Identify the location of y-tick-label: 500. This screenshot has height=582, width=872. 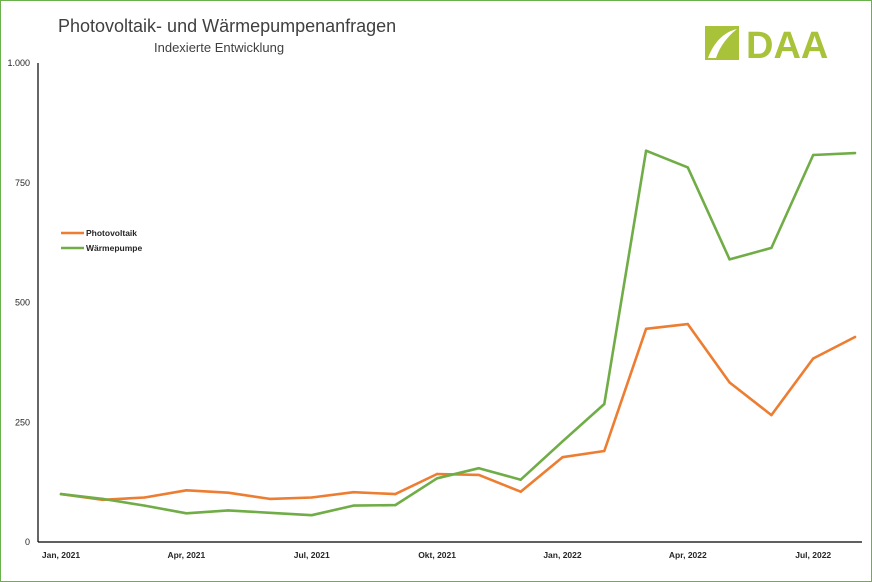
(22, 303).